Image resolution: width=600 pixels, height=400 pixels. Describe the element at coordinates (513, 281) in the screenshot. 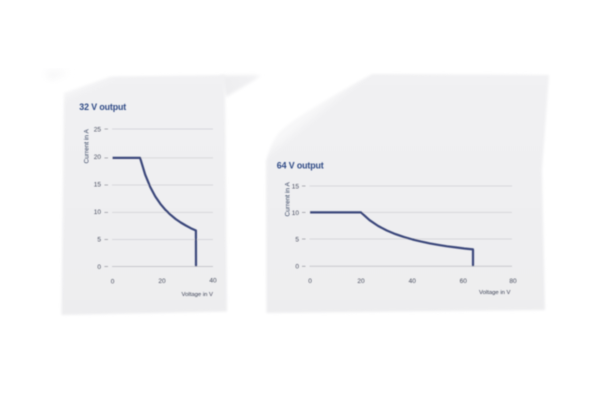

I see `svg-text: 80` at that location.